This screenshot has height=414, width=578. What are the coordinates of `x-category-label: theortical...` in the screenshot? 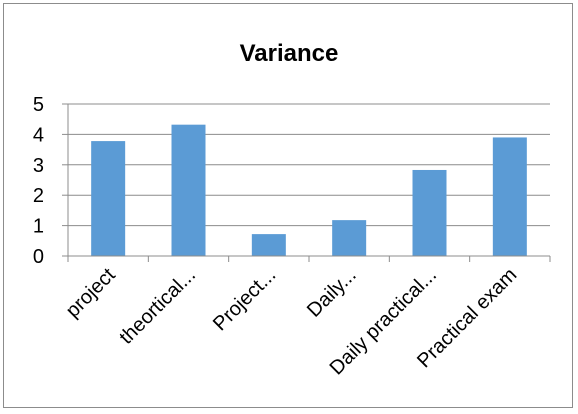 It's located at (157, 306).